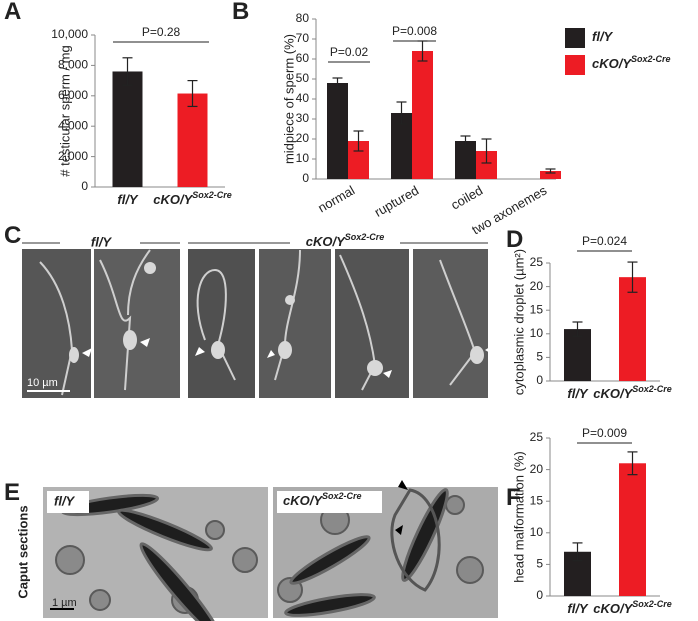 This screenshot has height=621, width=698. Describe the element at coordinates (240, 12) in the screenshot. I see `panel-letter: B` at that location.